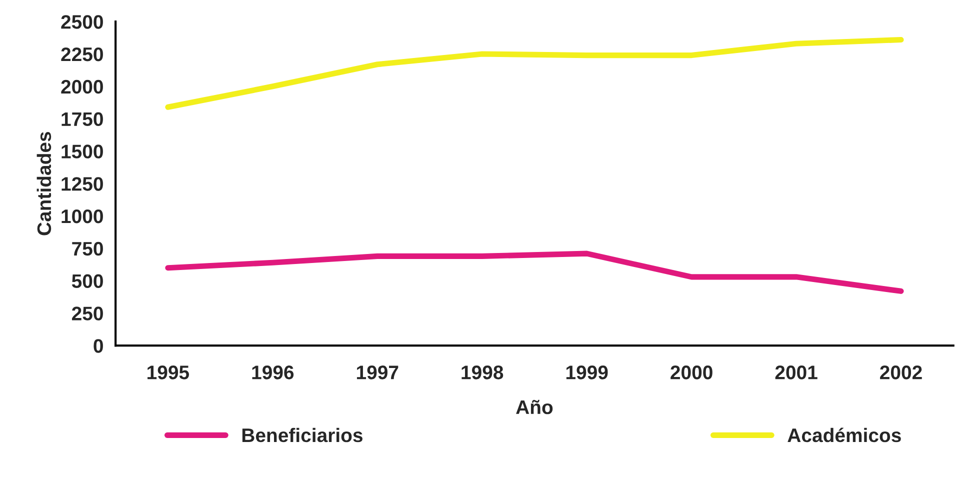  Describe the element at coordinates (901, 373) in the screenshot. I see `x-tick-label: 2002` at that location.